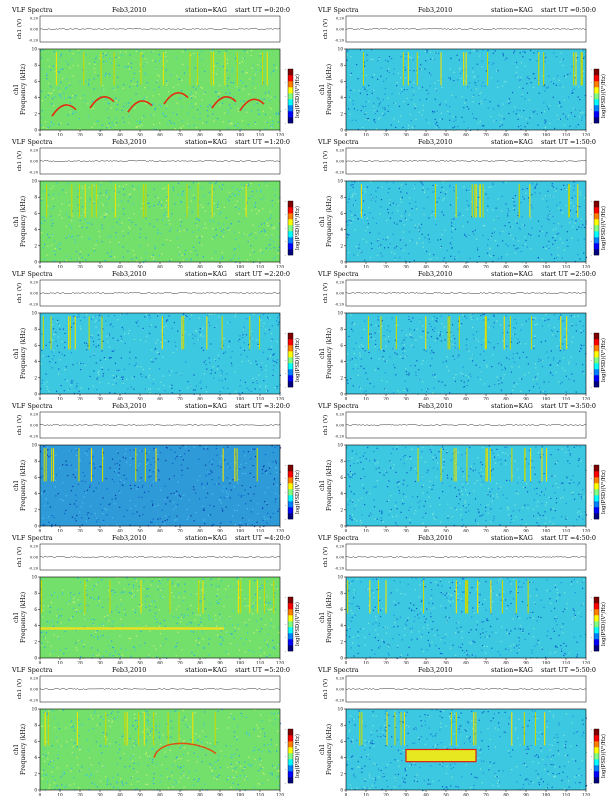  What do you see at coordinates (340, 41) in the screenshot?
I see `ch-tick-label: -0.20` at bounding box center [340, 41].